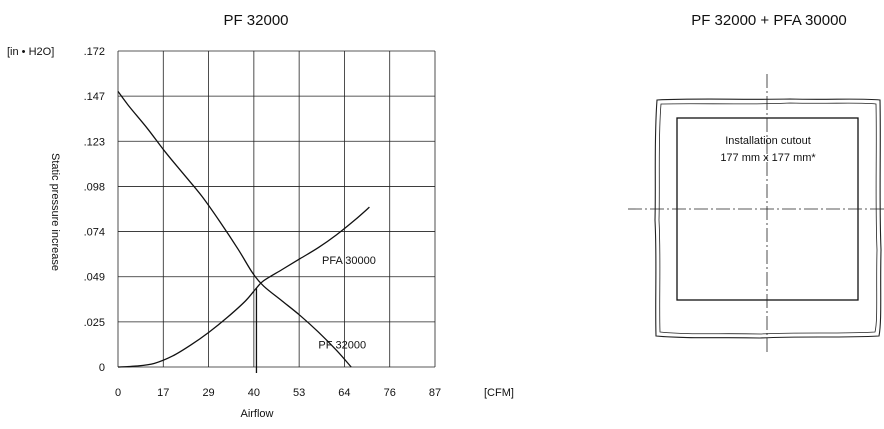  Describe the element at coordinates (163, 393) in the screenshot. I see `x-tick-label: 17` at that location.